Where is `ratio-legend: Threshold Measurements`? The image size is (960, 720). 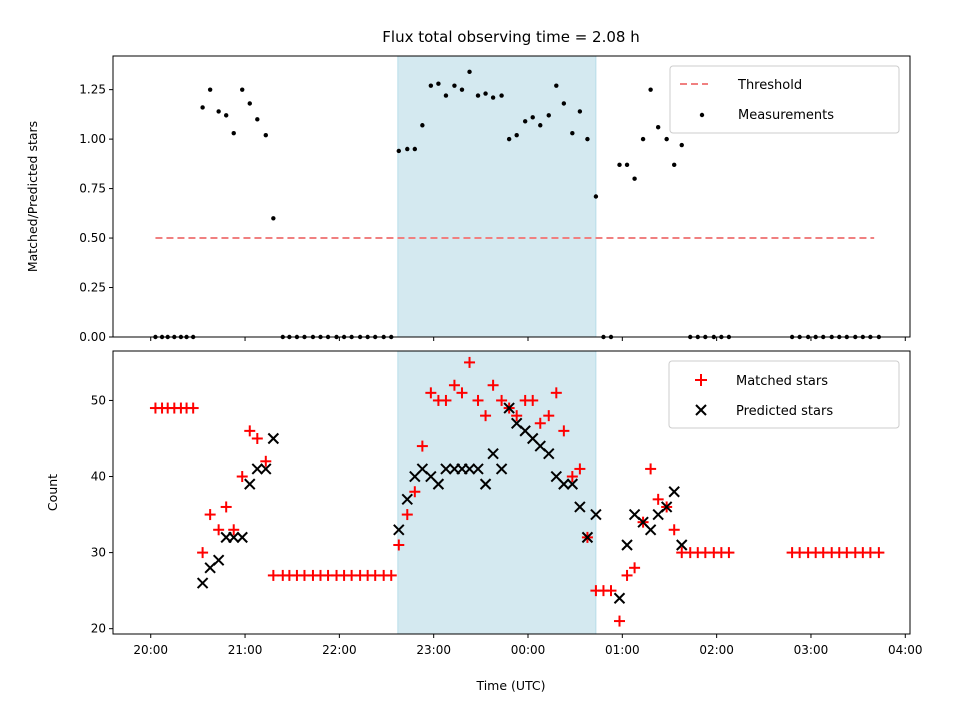
ratio-legend: Threshold Measurements is located at coordinates (784, 99).